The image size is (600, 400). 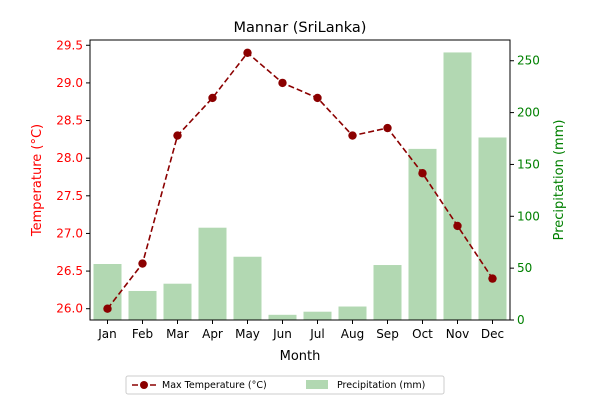 I want to click on y-right-tick-label: 100, so click(x=528, y=216).